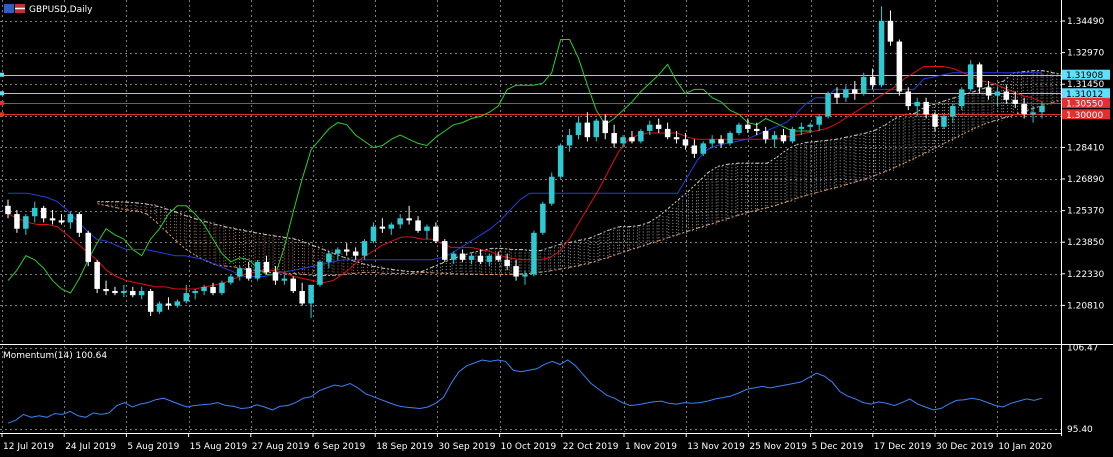 This screenshot has width=1113, height=457. I want to click on time-tick-label: 10 Oct 2019, so click(529, 447).